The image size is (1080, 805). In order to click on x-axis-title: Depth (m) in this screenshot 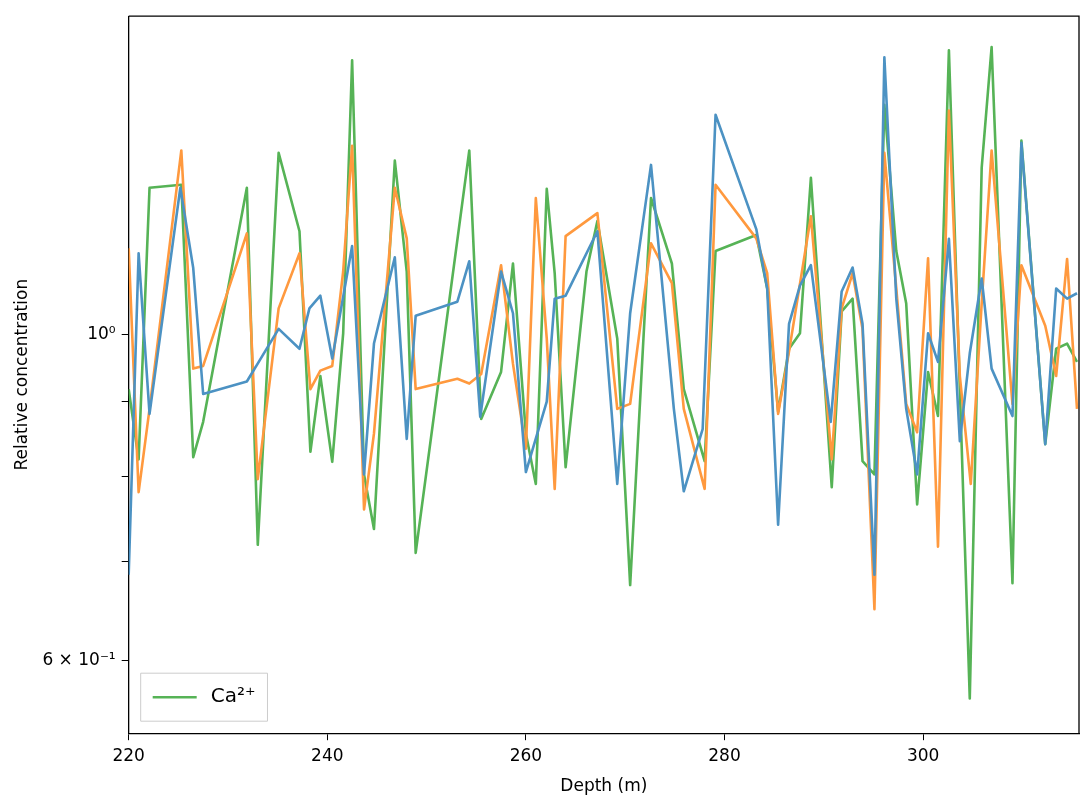, I will do `click(604, 785)`.